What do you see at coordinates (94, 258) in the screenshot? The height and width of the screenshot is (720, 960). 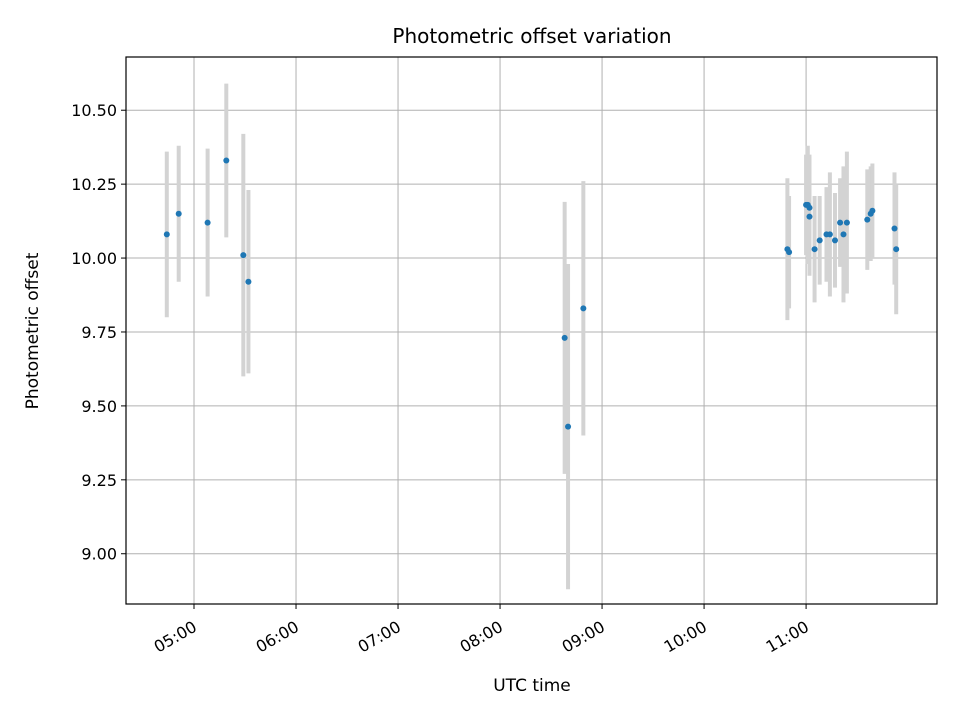 I see `y-tick-label: 10.00` at bounding box center [94, 258].